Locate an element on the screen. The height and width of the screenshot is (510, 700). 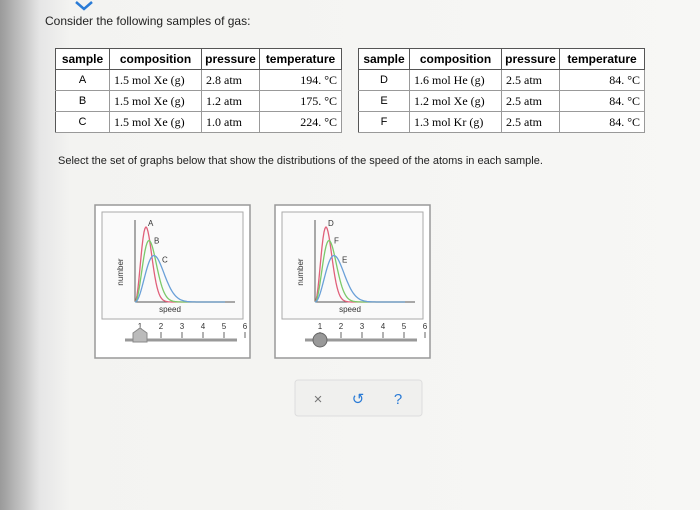
curve-label: D is located at coordinates (331, 223).